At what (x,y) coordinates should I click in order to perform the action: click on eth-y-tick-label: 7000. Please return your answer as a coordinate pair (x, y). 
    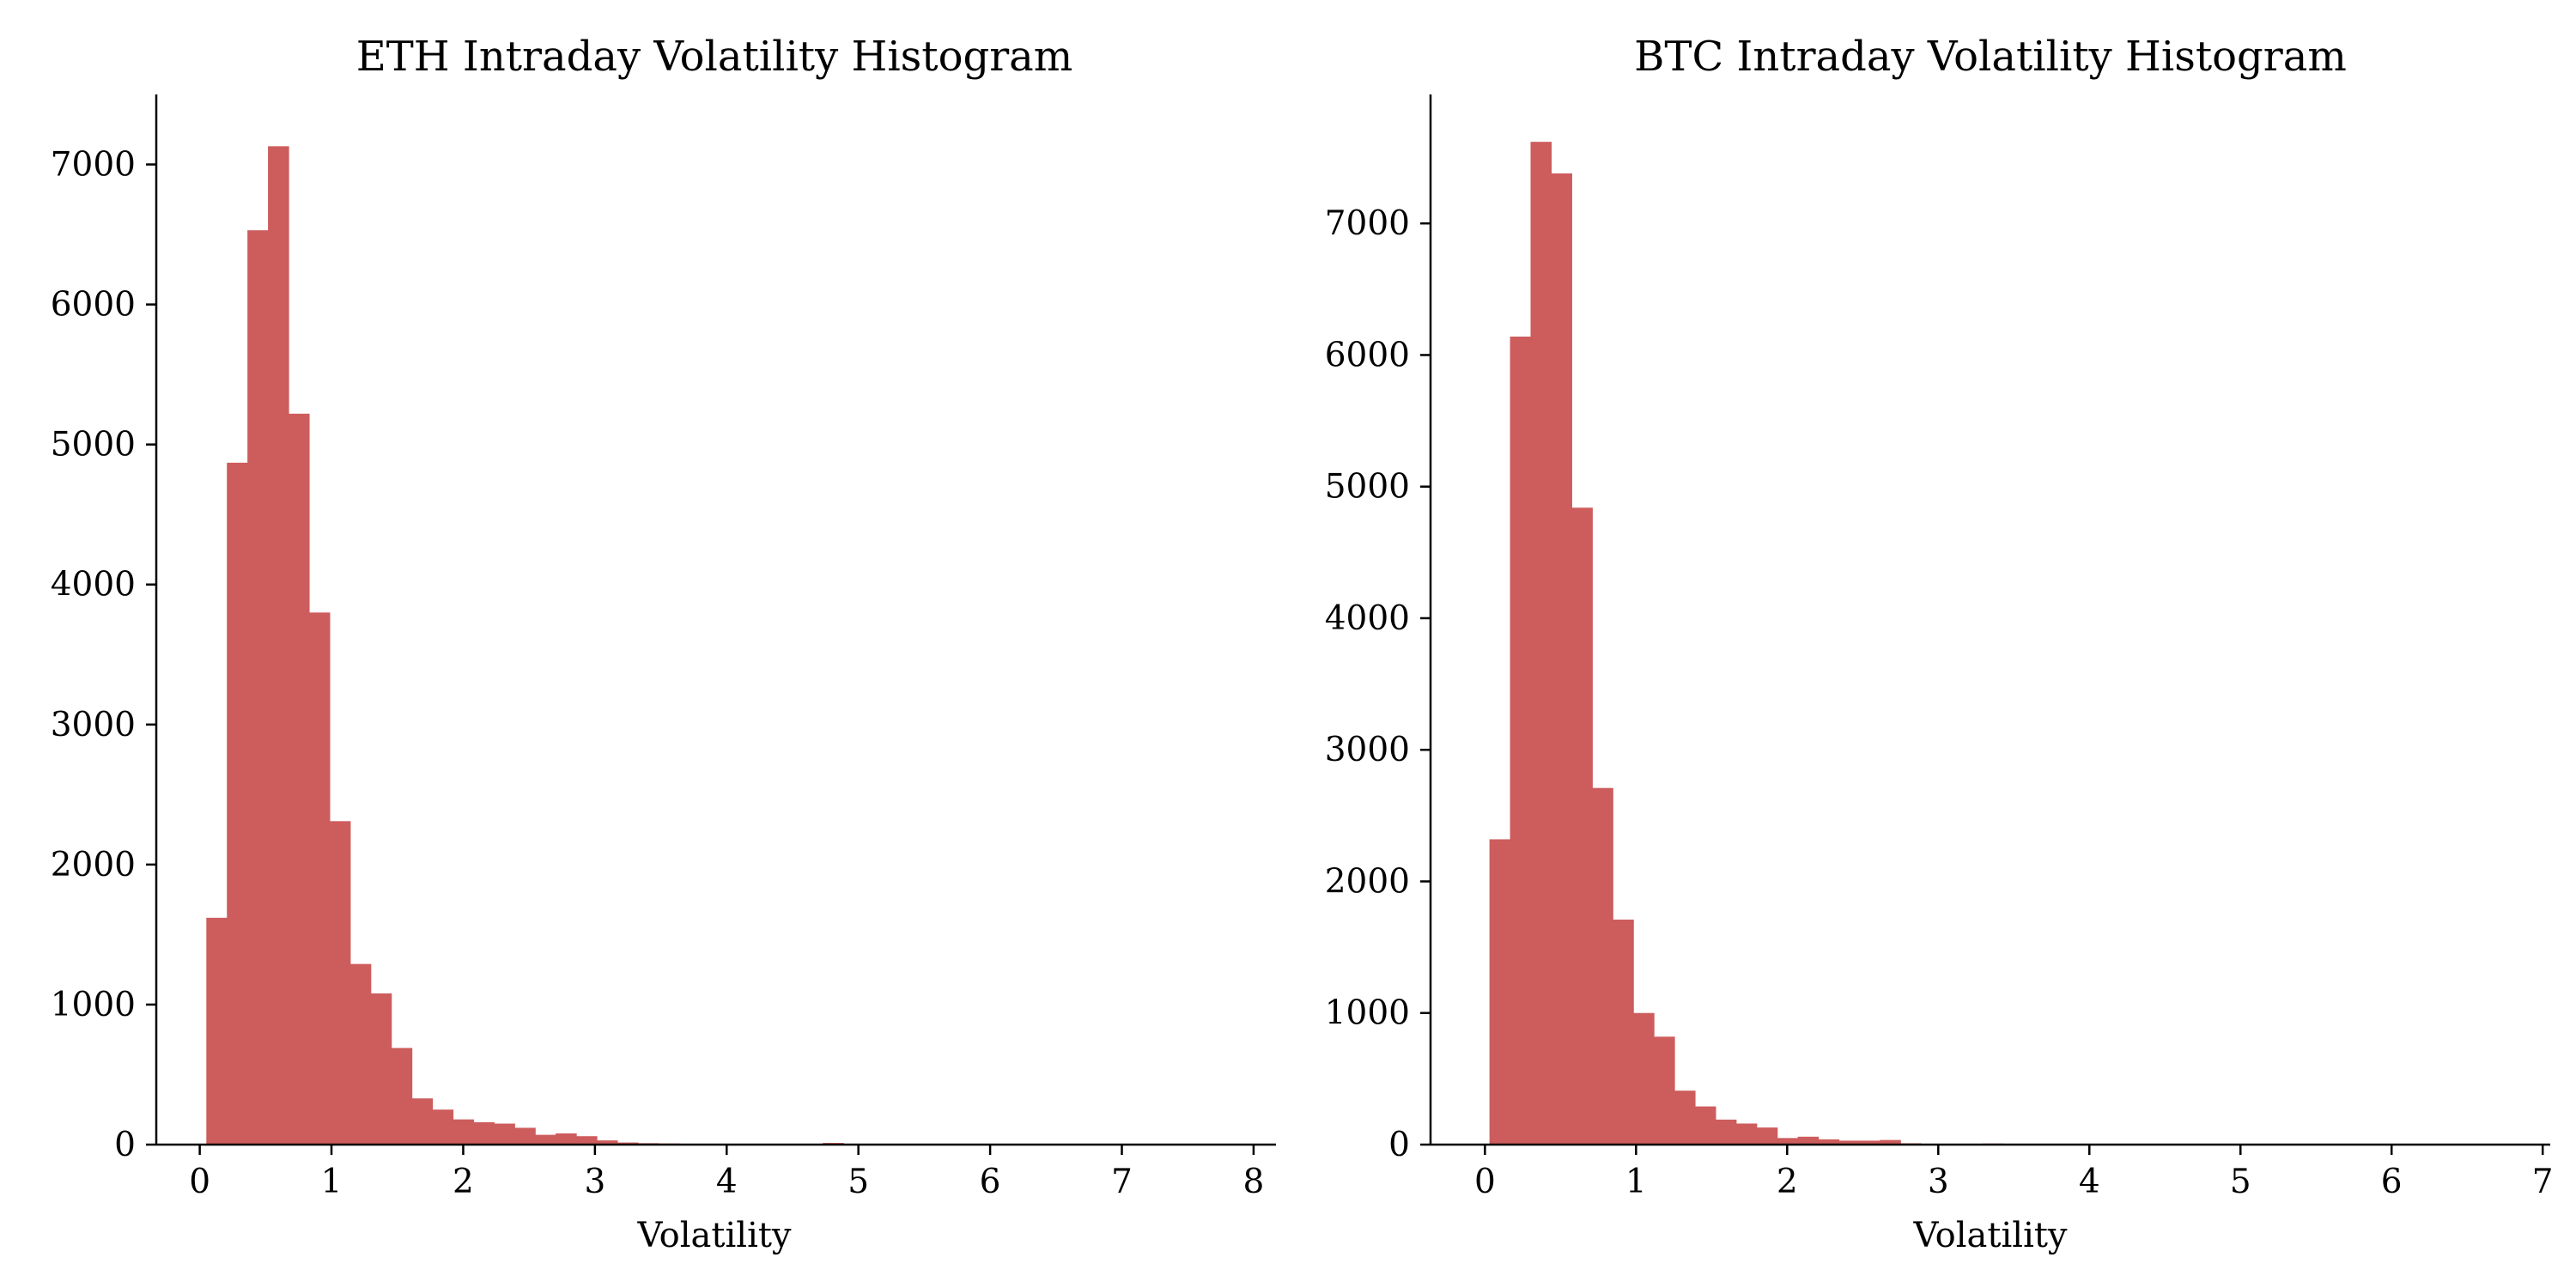
    Looking at the image, I should click on (93, 165).